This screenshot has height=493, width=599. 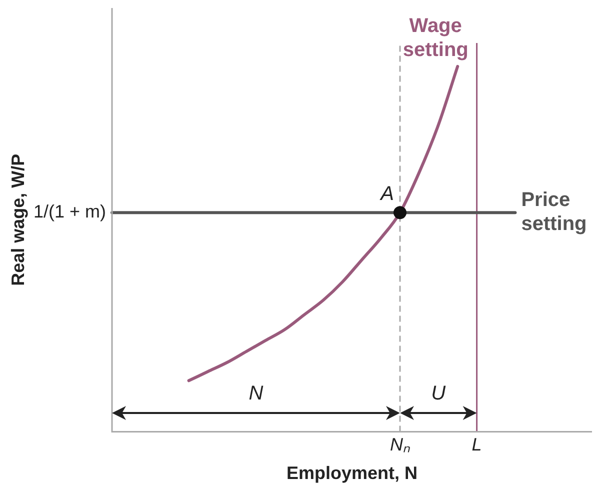 I want to click on x-tick-label: L, so click(x=477, y=444).